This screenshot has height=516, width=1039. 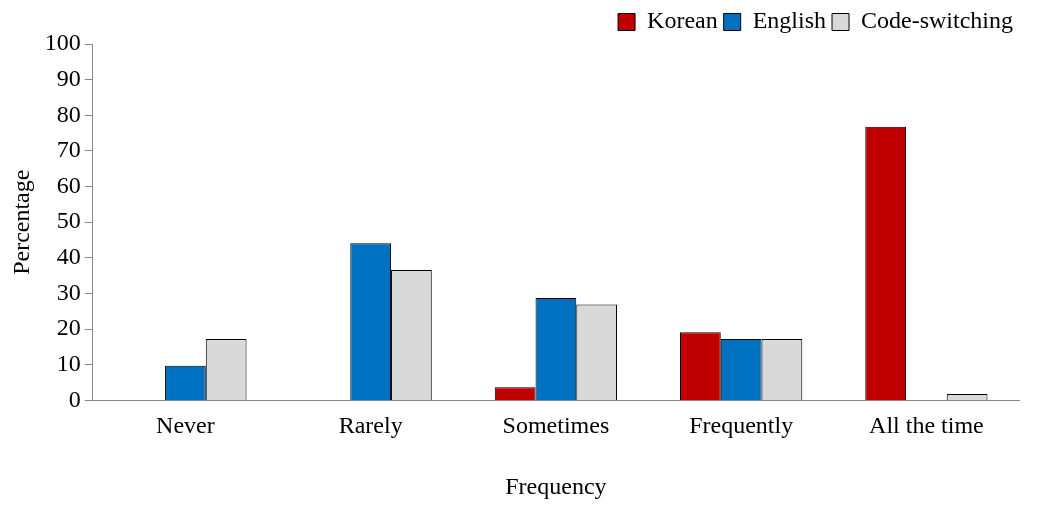 What do you see at coordinates (556, 425) in the screenshot?
I see `x-tick-label: Sometimes` at bounding box center [556, 425].